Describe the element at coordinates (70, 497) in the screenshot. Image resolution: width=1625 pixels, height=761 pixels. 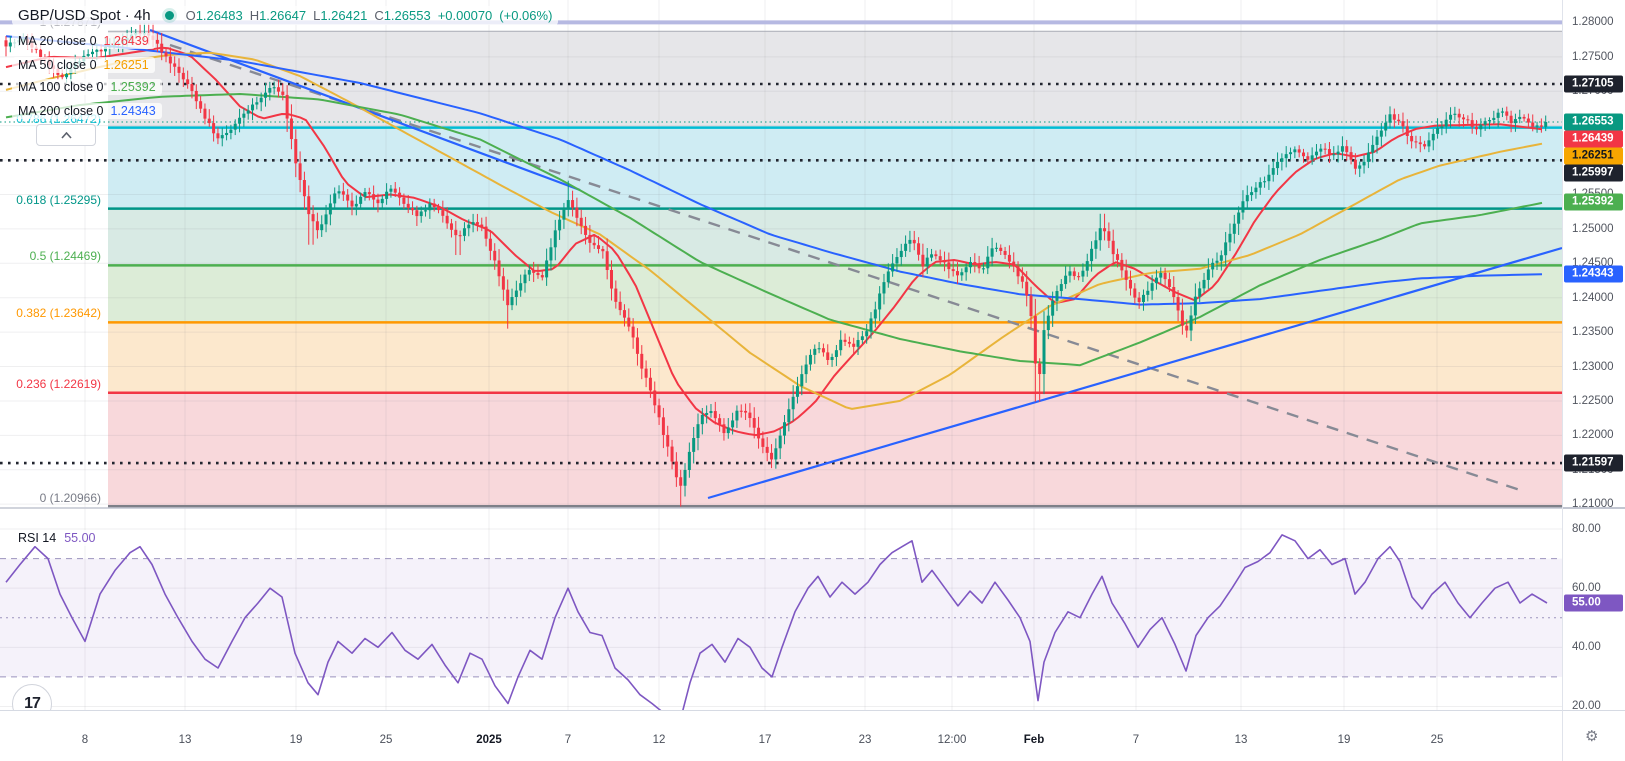
I see `fib-level-label: 0 (1.20966)` at that location.